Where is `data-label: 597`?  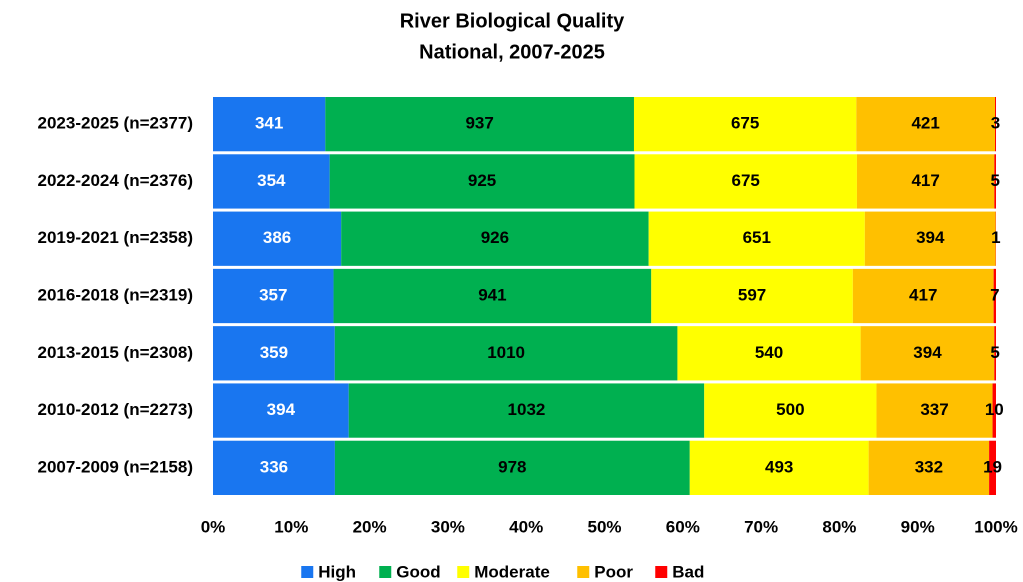
data-label: 597 is located at coordinates (752, 294).